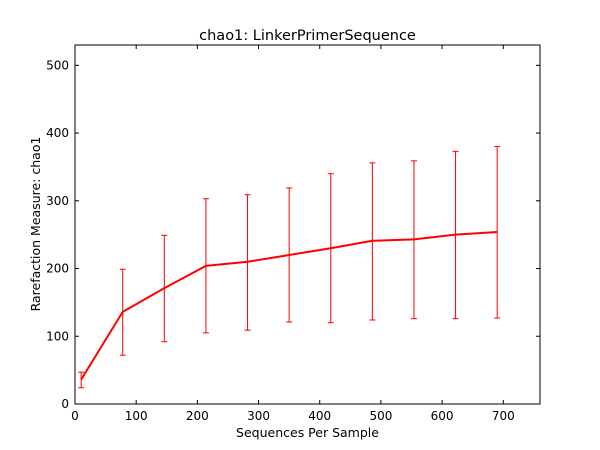 Image resolution: width=600 pixels, height=450 pixels. Describe the element at coordinates (57, 269) in the screenshot. I see `y-tick-label: 200` at that location.